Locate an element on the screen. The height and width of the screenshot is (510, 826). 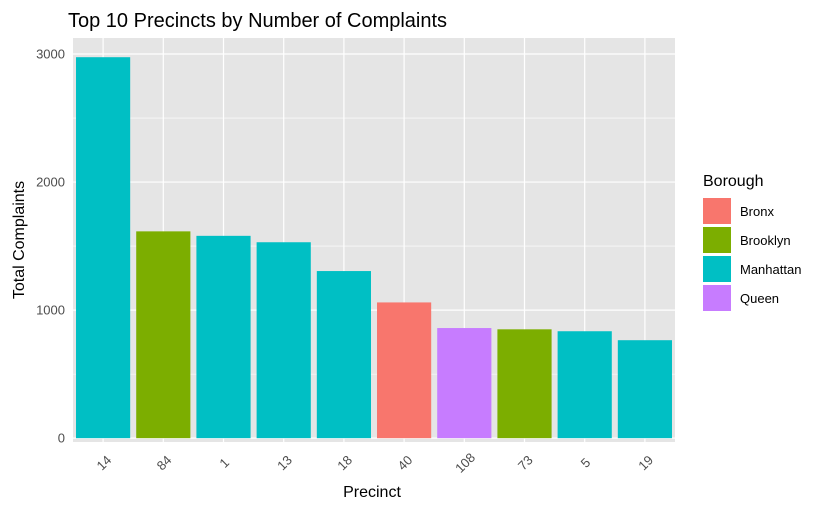
y-tick-label: 1000 is located at coordinates (50, 310).